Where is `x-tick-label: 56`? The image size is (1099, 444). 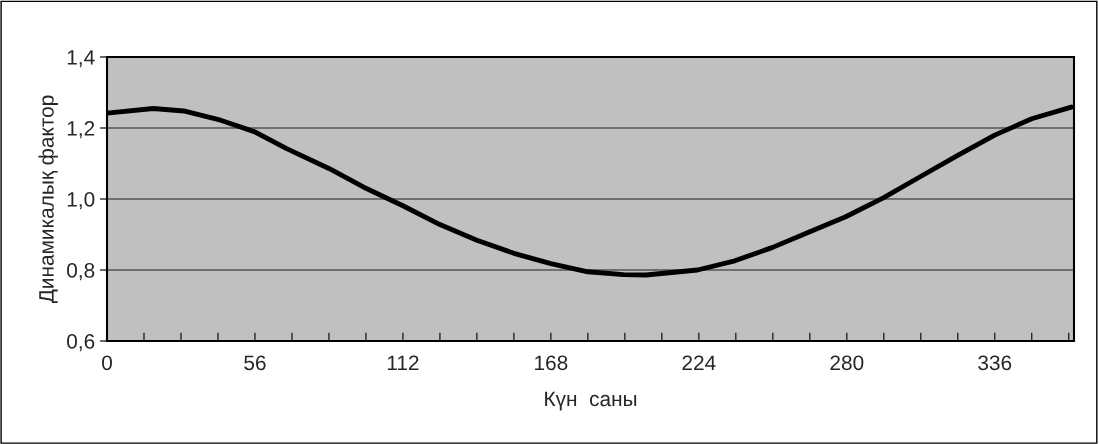
x-tick-label: 56 is located at coordinates (255, 363).